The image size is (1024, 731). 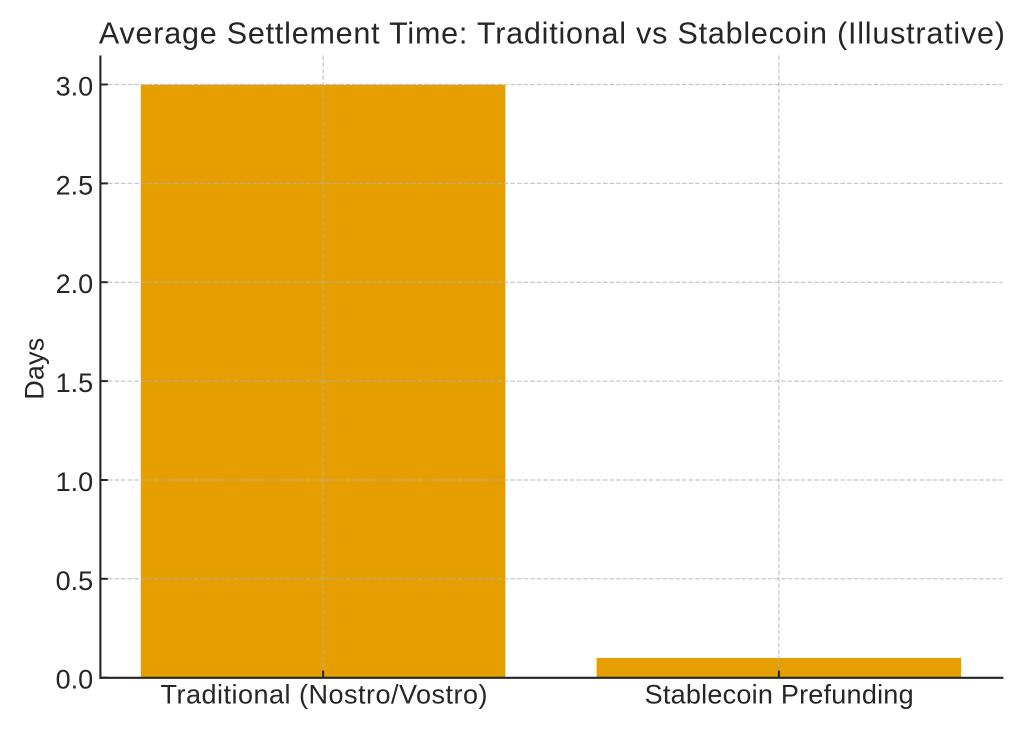 What do you see at coordinates (75, 581) in the screenshot?
I see `svg-text: 0.5` at bounding box center [75, 581].